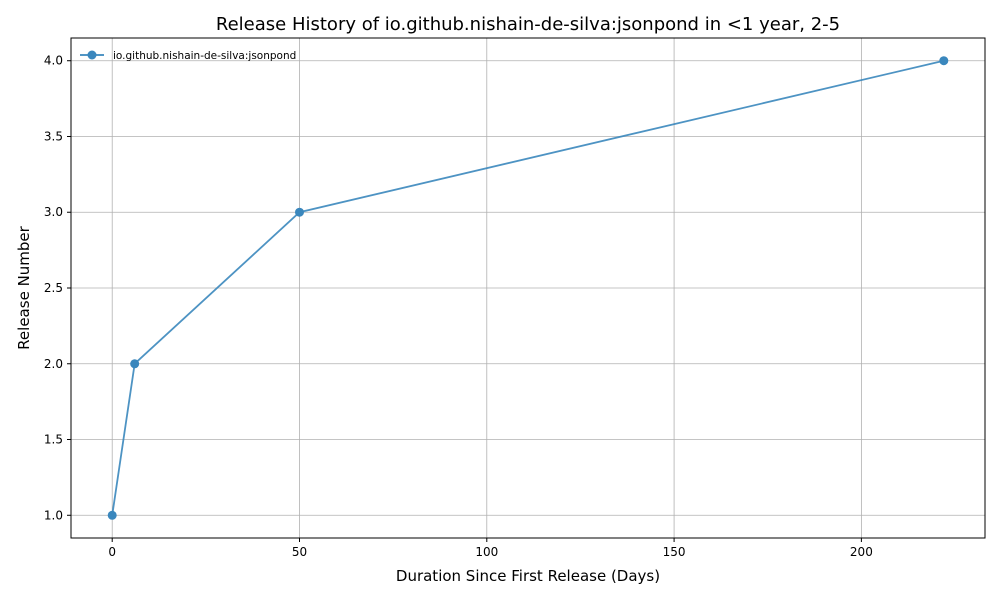 The height and width of the screenshot is (600, 1000). I want to click on legend-marker, so click(92, 55).